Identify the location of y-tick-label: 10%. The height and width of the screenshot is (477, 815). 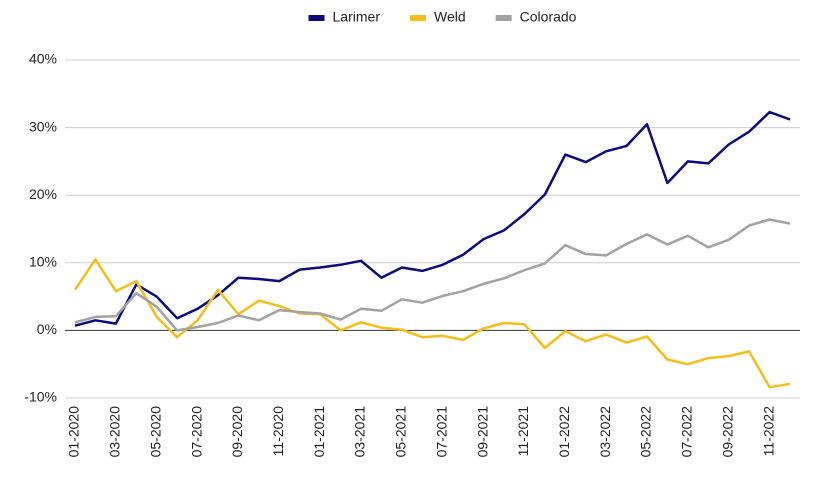
(43, 262).